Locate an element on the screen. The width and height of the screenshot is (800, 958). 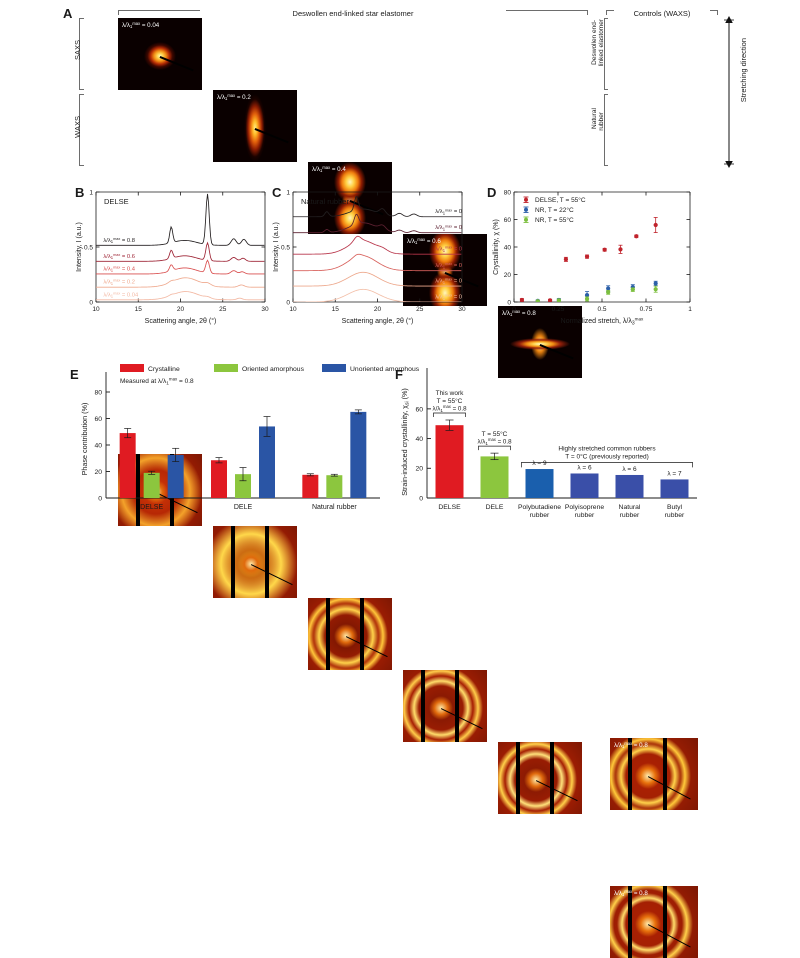
svg-text: 40 is located at coordinates (98, 445).